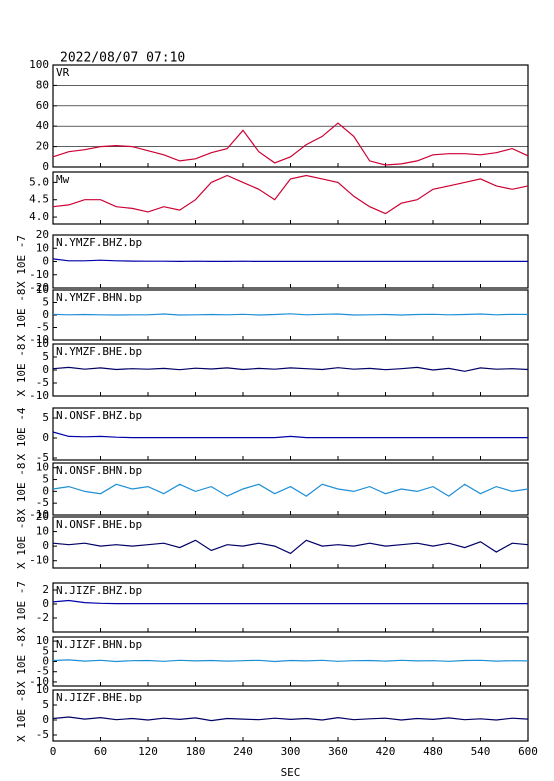  Describe the element at coordinates (39, 216) in the screenshot. I see `y-tick-label: 4.0` at that location.